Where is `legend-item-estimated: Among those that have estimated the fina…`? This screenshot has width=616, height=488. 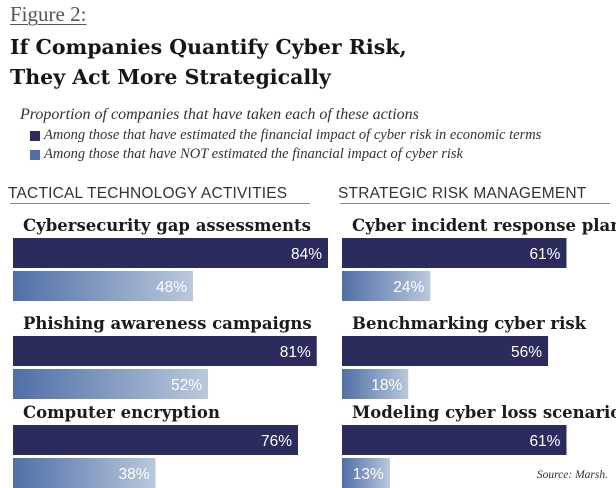
legend-item-estimated: Among those that have estimated the fina… is located at coordinates (322, 135).